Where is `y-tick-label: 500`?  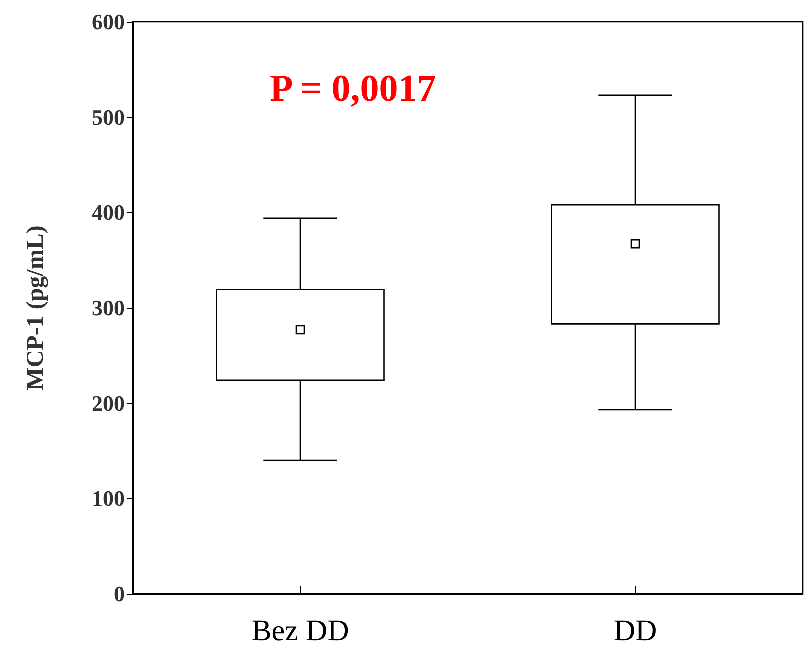 y-tick-label: 500 is located at coordinates (108, 117).